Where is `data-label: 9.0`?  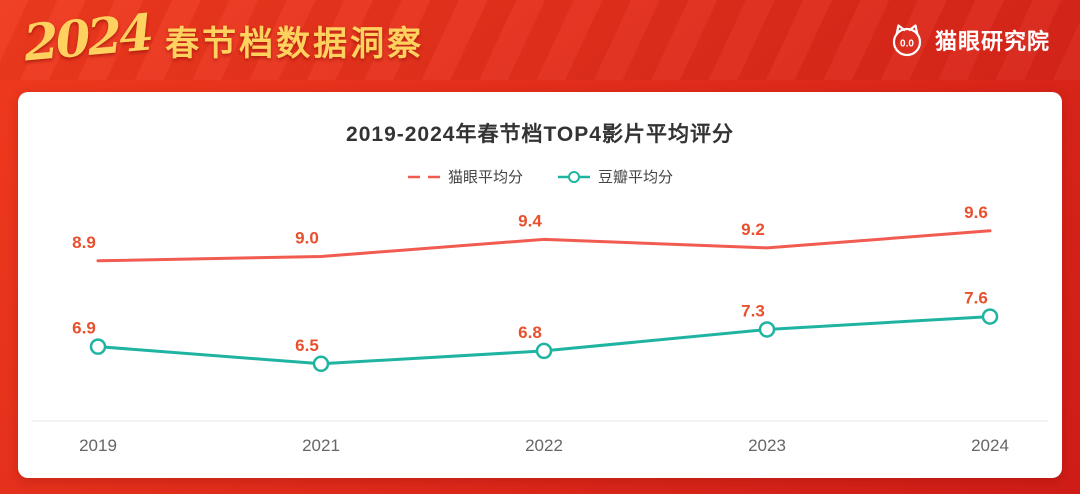 data-label: 9.0 is located at coordinates (307, 238).